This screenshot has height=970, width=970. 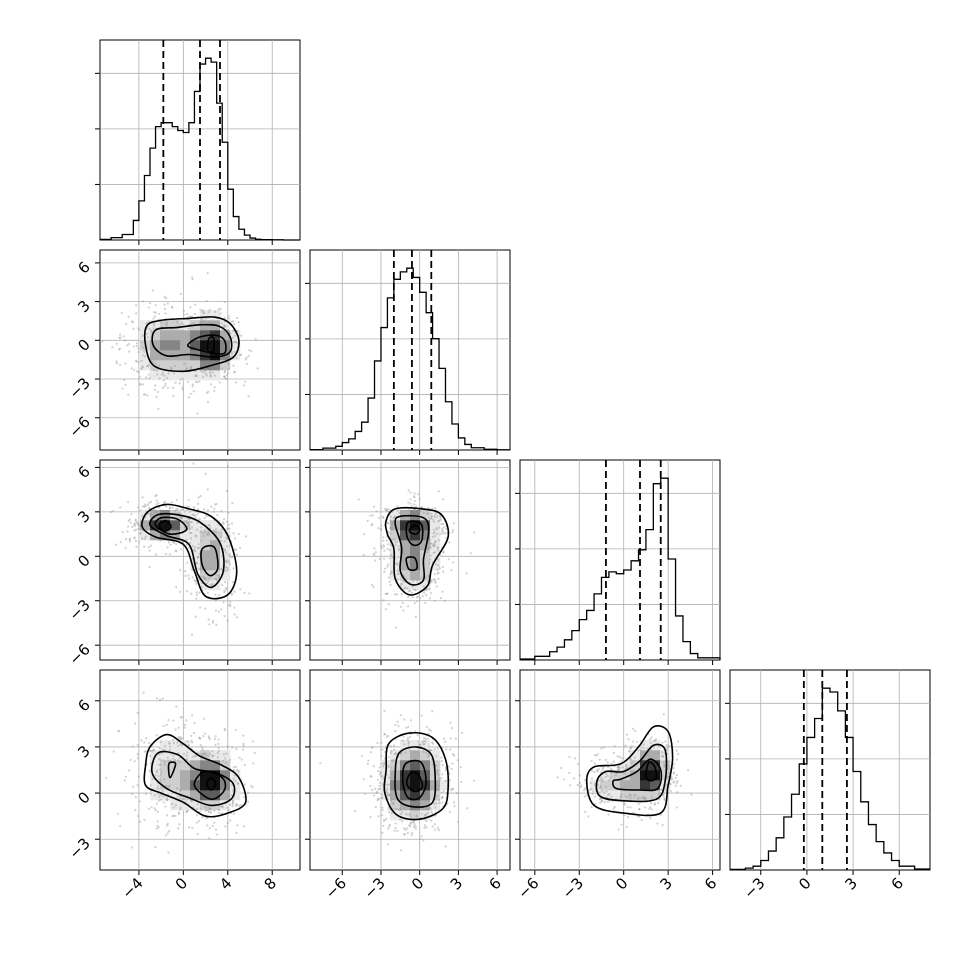 I want to click on panel-grid, so click(x=620, y=560).